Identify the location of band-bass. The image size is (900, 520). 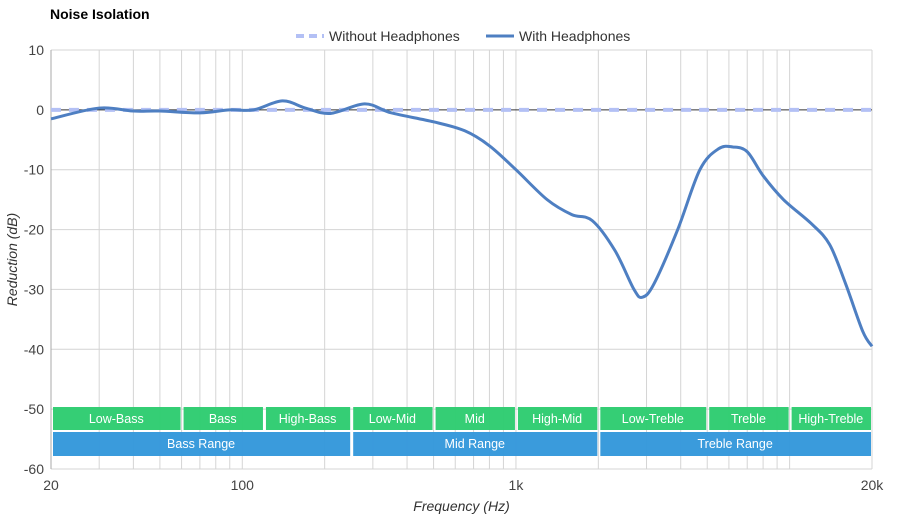
(223, 418).